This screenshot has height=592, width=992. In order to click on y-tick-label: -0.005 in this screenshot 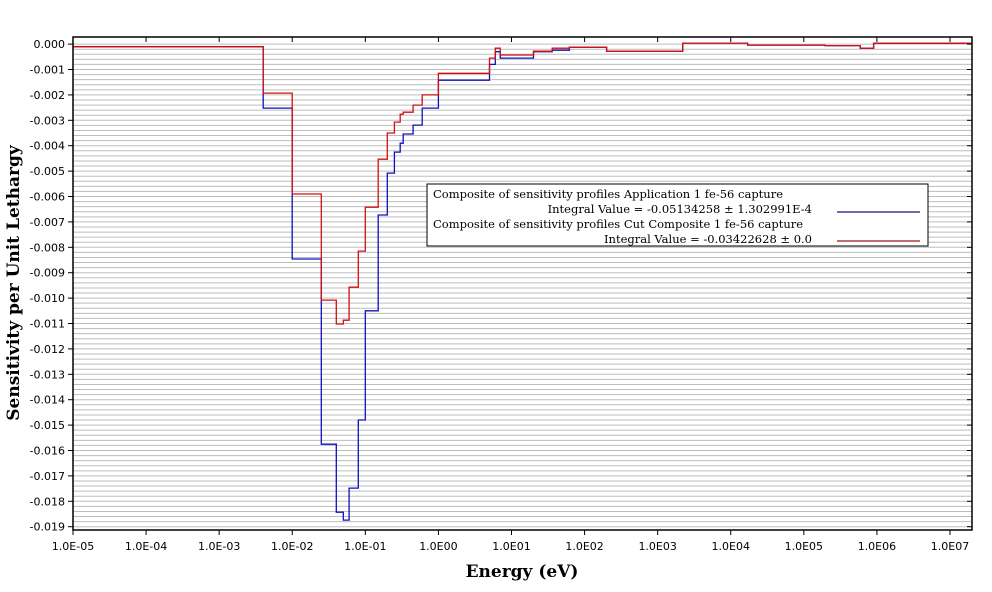, I will do `click(47, 171)`.